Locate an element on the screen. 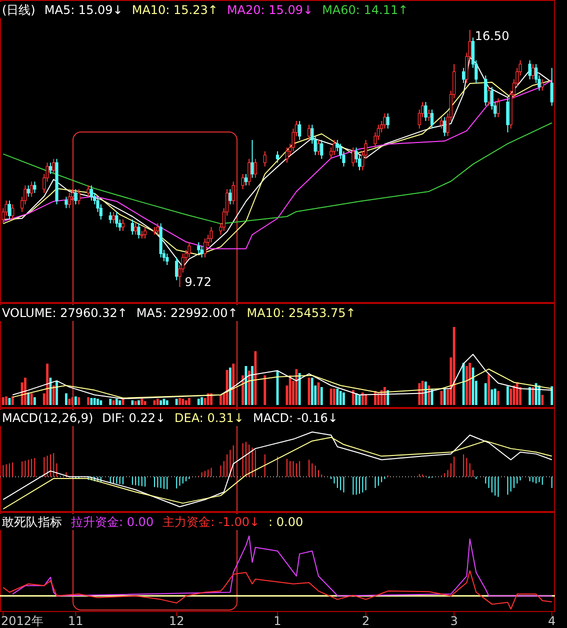 This screenshot has width=567, height=628. text: MA10: 25453.75↑ is located at coordinates (301, 313).